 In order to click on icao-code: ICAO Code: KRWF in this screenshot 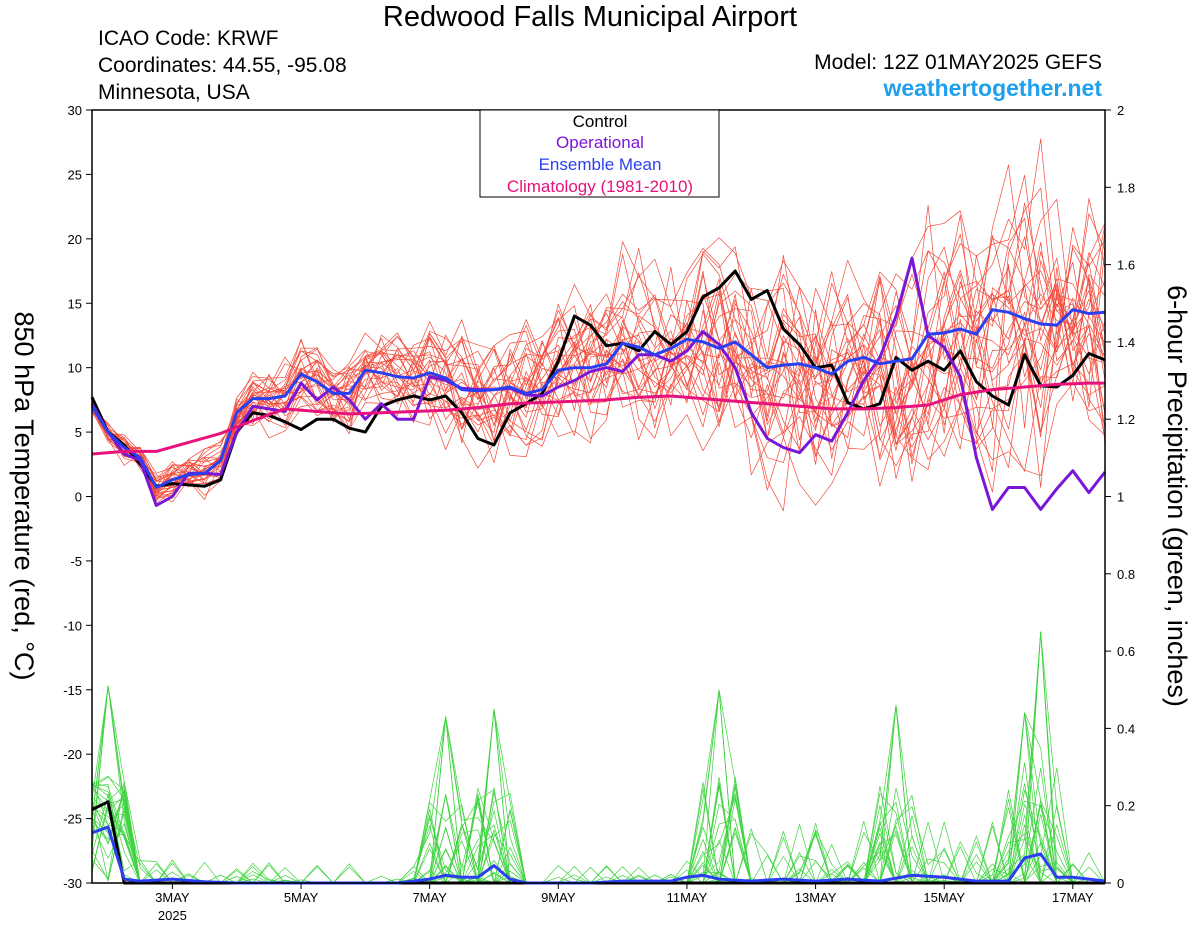, I will do `click(188, 38)`.